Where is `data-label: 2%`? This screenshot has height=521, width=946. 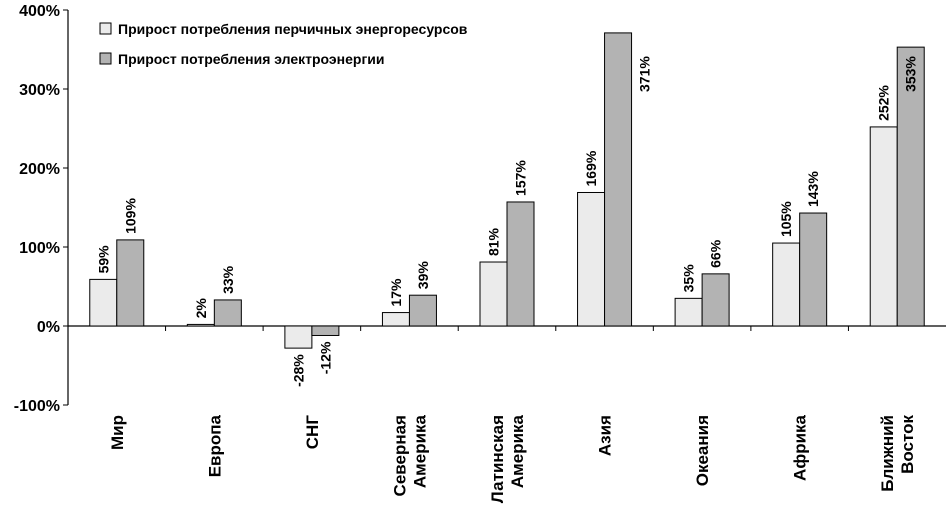
data-label: 2% is located at coordinates (201, 308).